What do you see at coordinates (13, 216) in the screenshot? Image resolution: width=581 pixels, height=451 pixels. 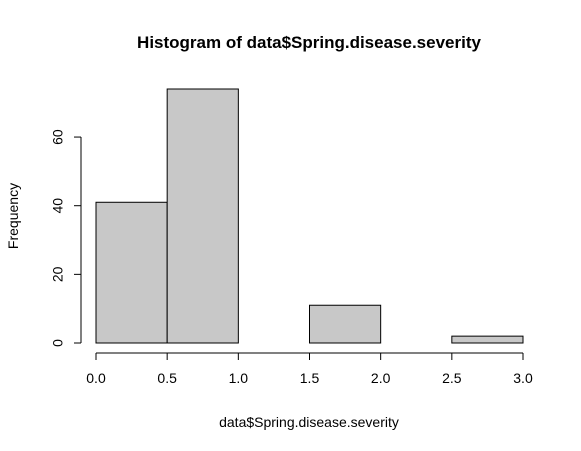 I see `y-axis-label: Frequency` at bounding box center [13, 216].